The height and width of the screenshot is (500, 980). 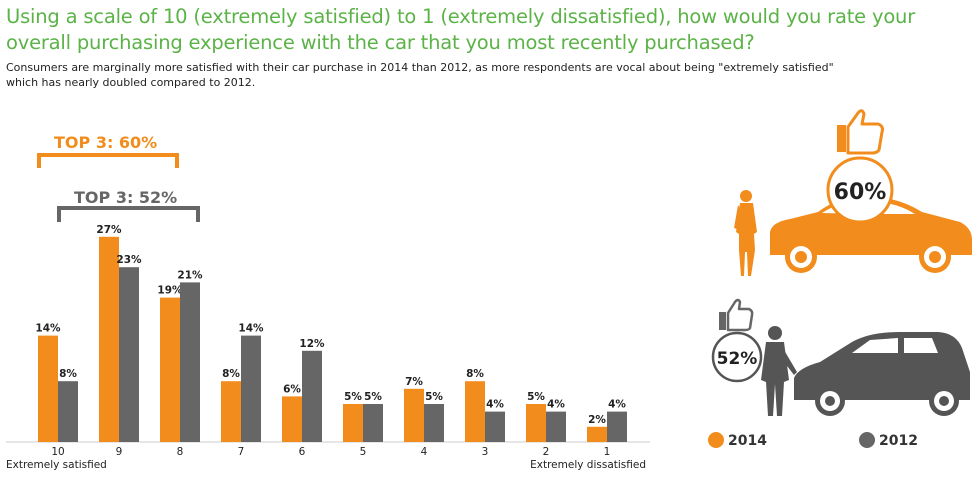 I want to click on bar-label-2014-5: 5%, so click(x=353, y=397).